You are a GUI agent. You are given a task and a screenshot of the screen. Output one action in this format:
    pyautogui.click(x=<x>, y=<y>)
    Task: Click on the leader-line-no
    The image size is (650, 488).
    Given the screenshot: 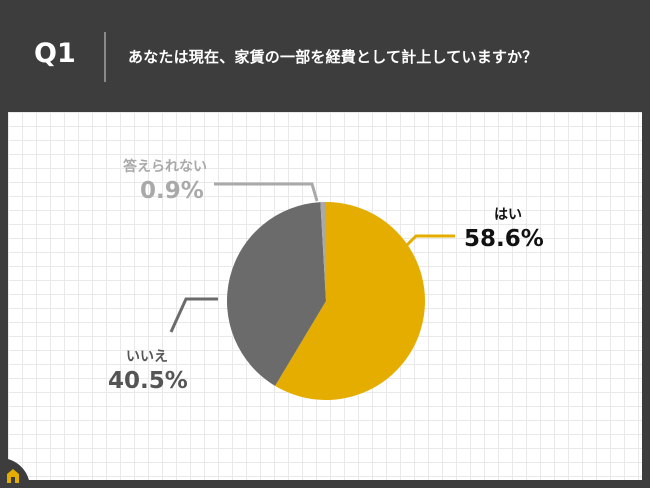 What is the action you would take?
    pyautogui.click(x=193, y=315)
    